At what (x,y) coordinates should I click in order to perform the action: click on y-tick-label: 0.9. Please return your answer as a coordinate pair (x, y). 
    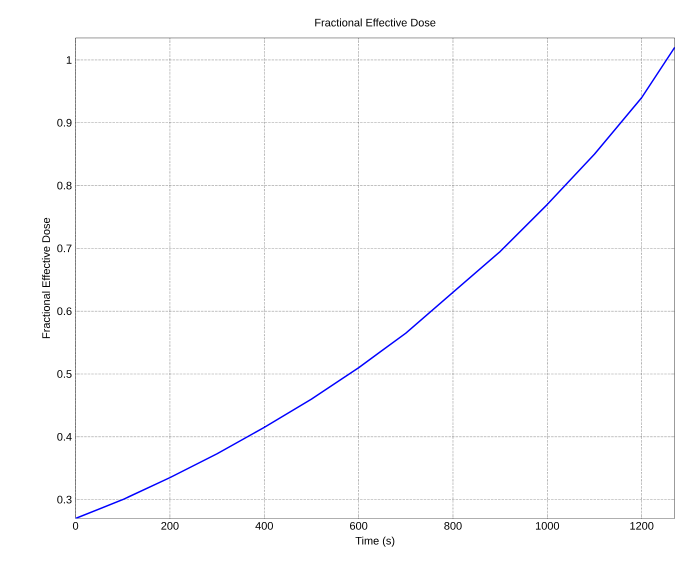
    Looking at the image, I should click on (64, 123).